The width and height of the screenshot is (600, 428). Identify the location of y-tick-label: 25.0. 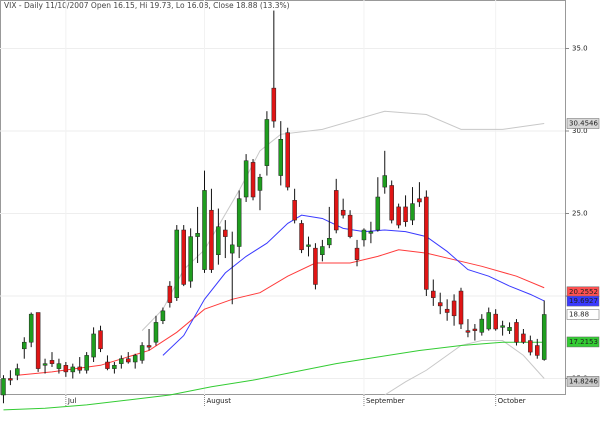
(580, 214).